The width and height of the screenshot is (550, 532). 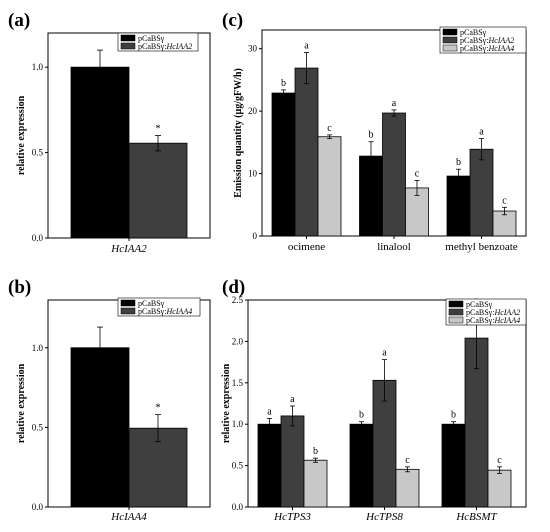 What do you see at coordinates (253, 49) in the screenshot?
I see `y-tick-label: 30` at bounding box center [253, 49].